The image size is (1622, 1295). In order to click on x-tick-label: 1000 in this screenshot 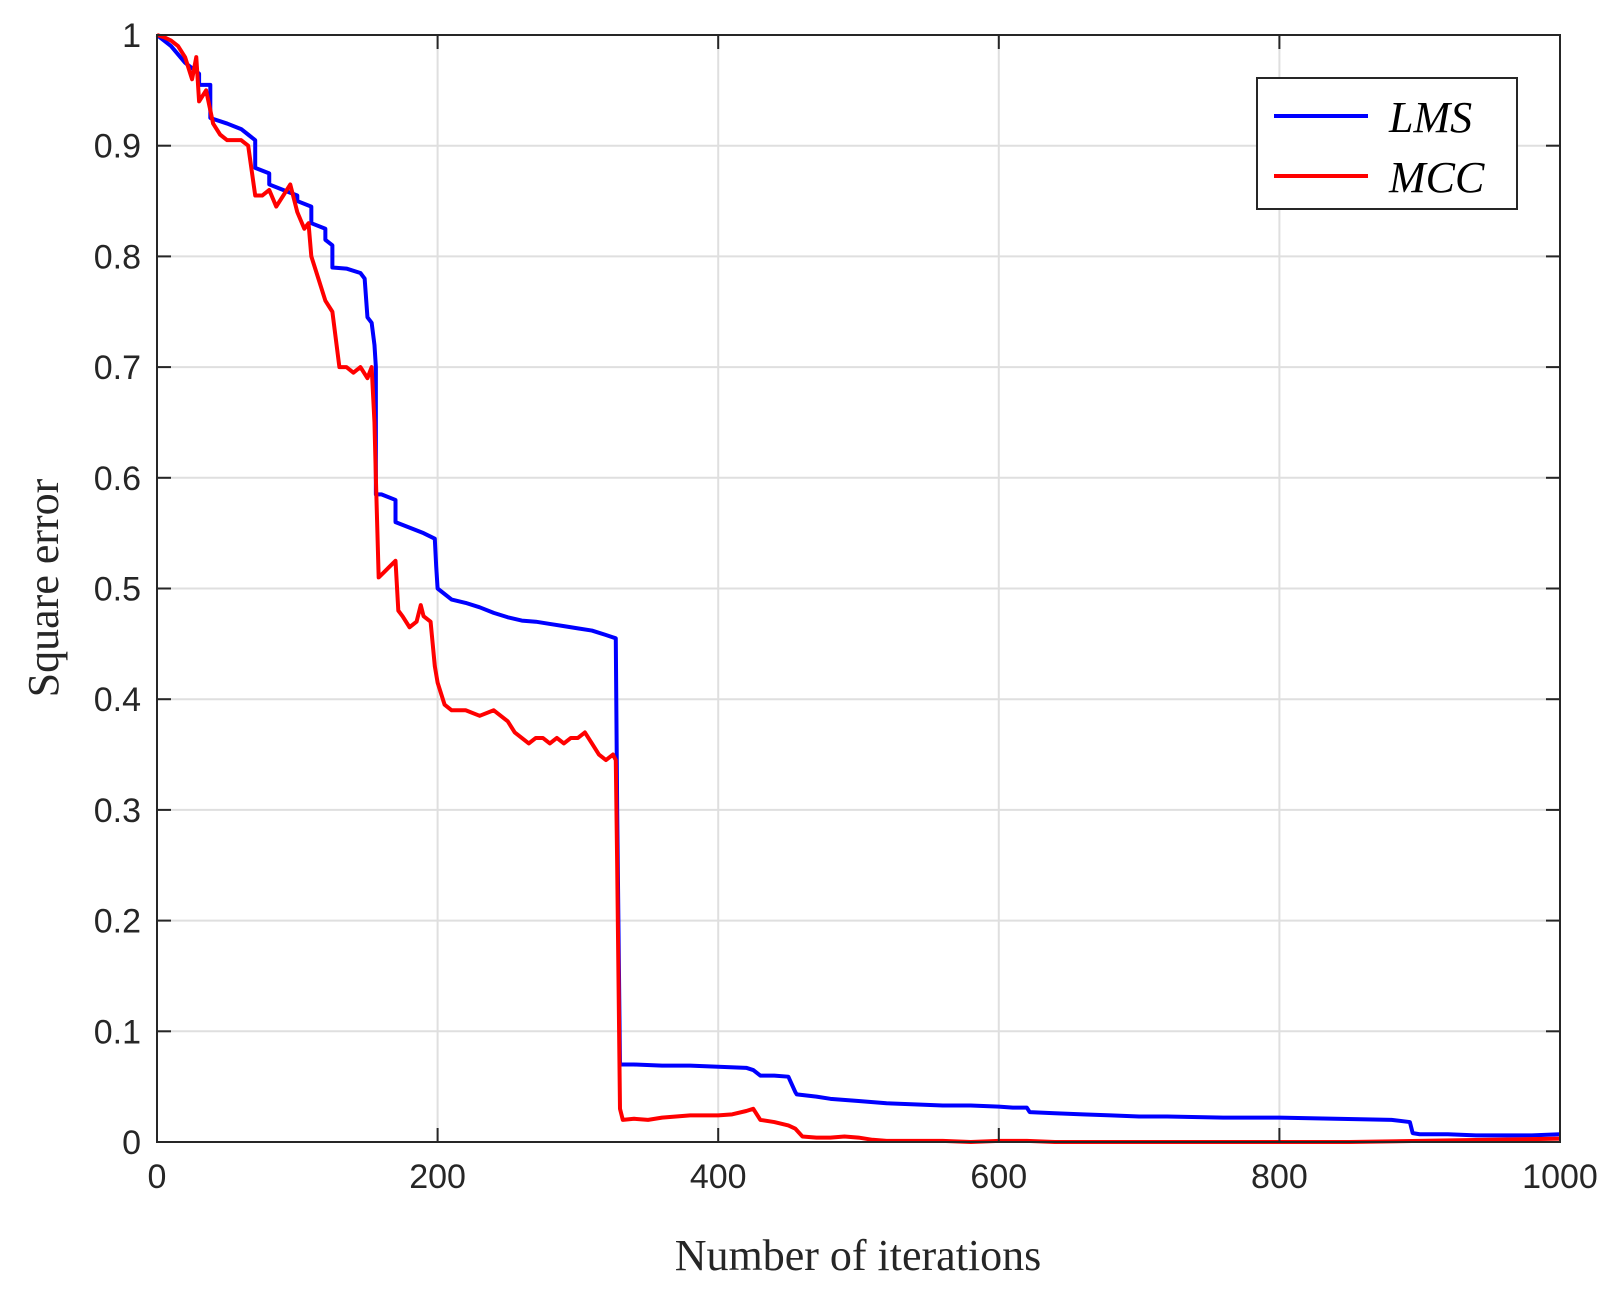, I will do `click(1560, 1177)`.